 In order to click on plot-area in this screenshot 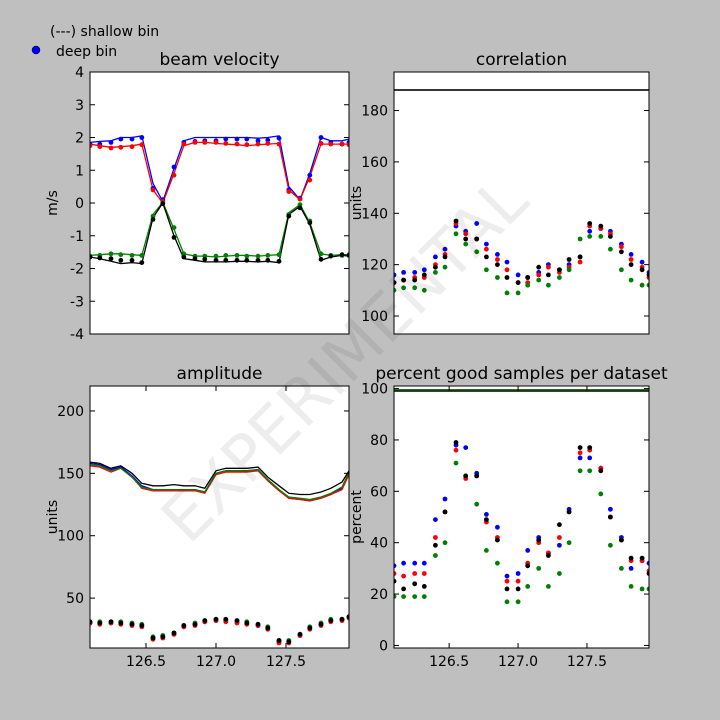, I will do `click(521, 517)`.